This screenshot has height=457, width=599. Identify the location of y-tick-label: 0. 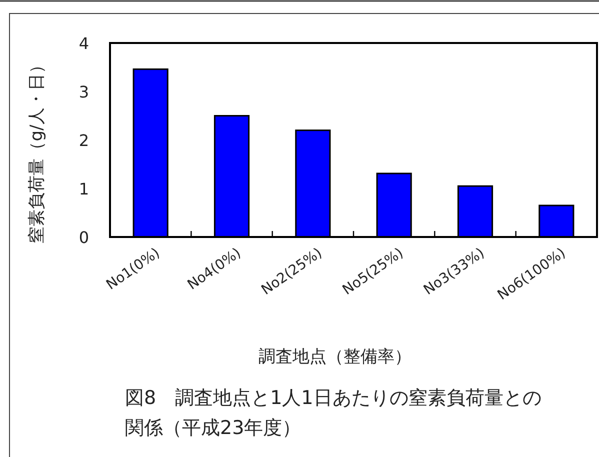
(84, 237).